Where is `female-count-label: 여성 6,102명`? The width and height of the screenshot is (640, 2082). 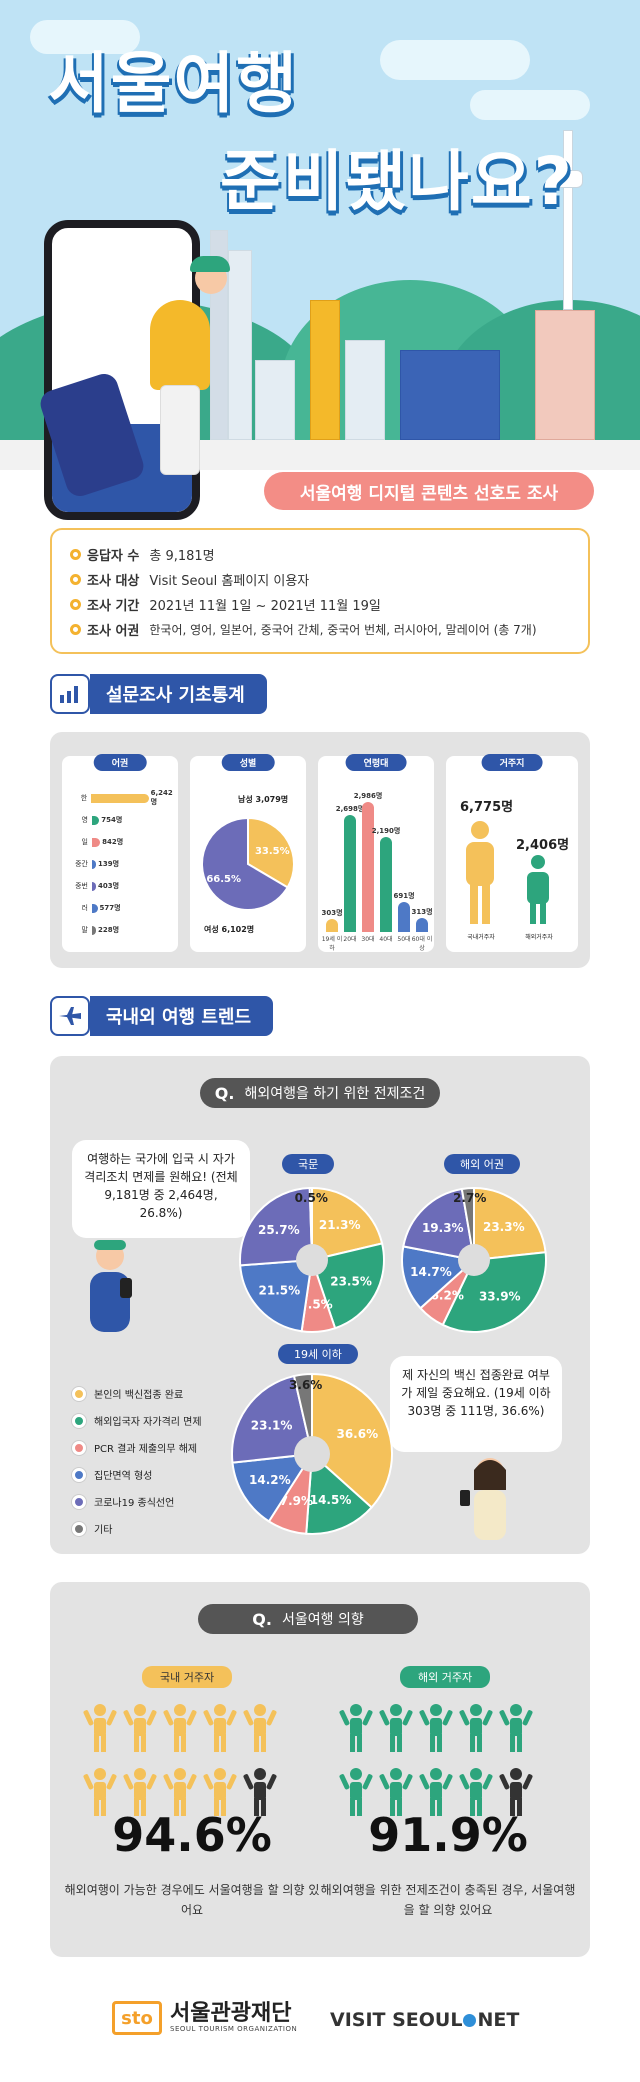 female-count-label: 여성 6,102명 is located at coordinates (229, 929).